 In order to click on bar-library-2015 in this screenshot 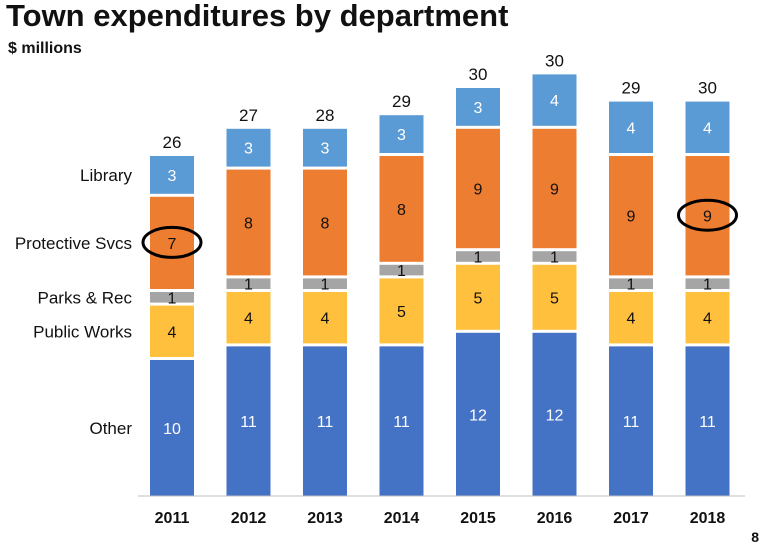, I will do `click(478, 107)`.